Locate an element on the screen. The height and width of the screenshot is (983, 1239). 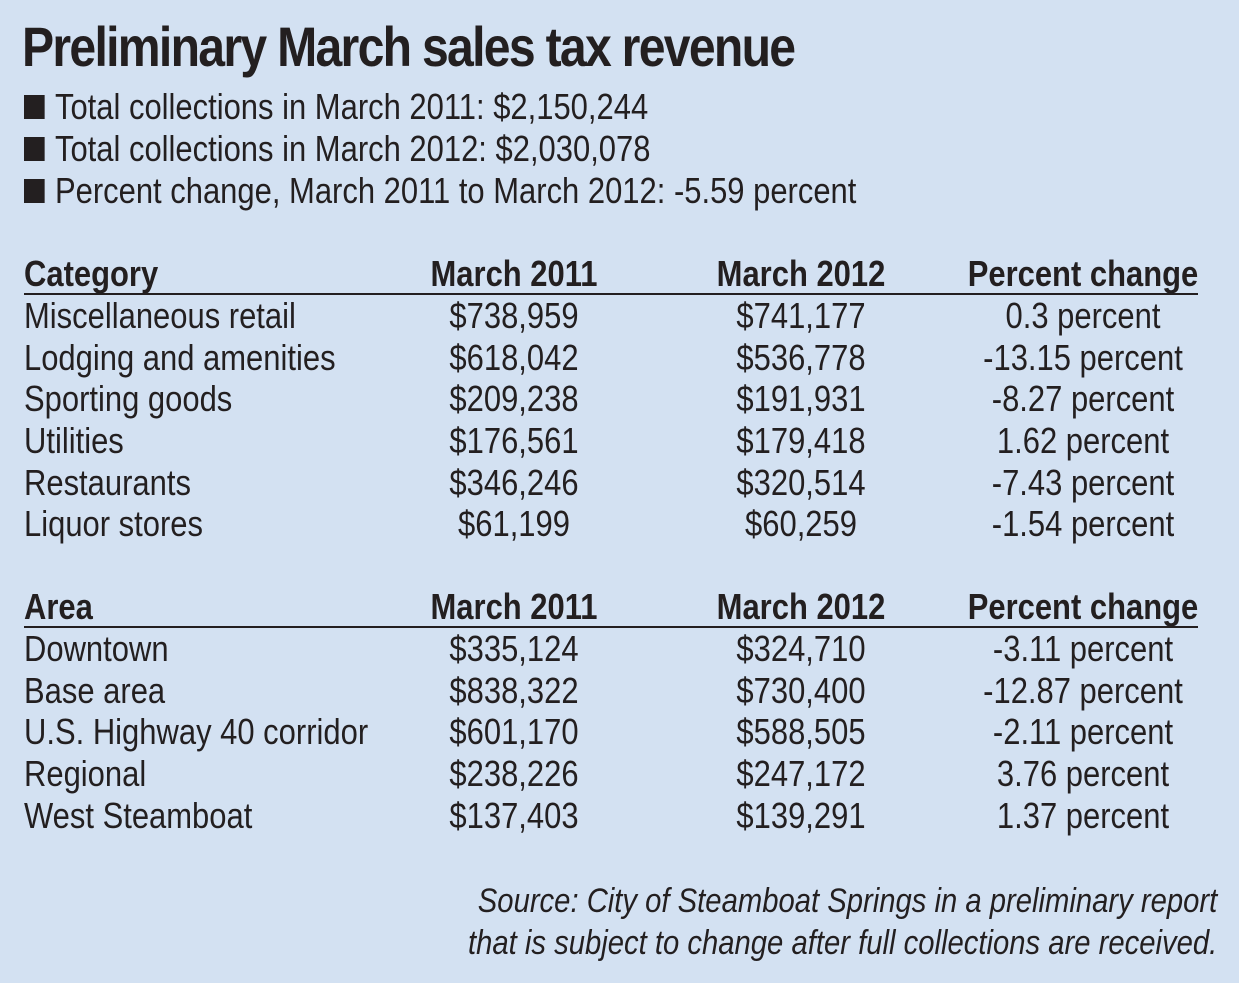
table-cell: $209,238 is located at coordinates (514, 399).